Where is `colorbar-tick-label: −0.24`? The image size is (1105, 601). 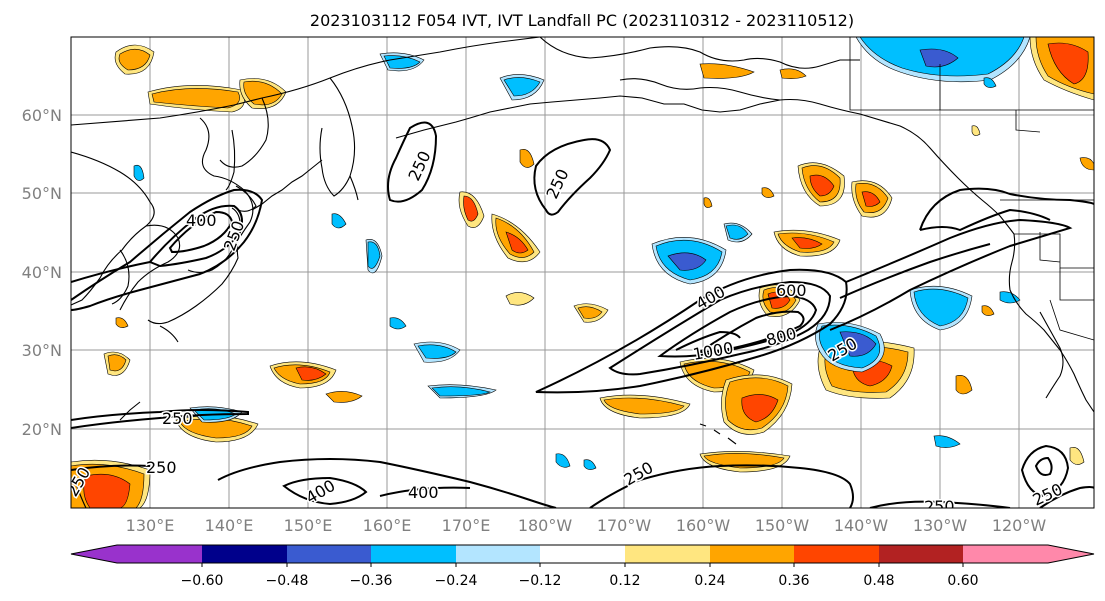
colorbar-tick-label: −0.24 is located at coordinates (456, 581).